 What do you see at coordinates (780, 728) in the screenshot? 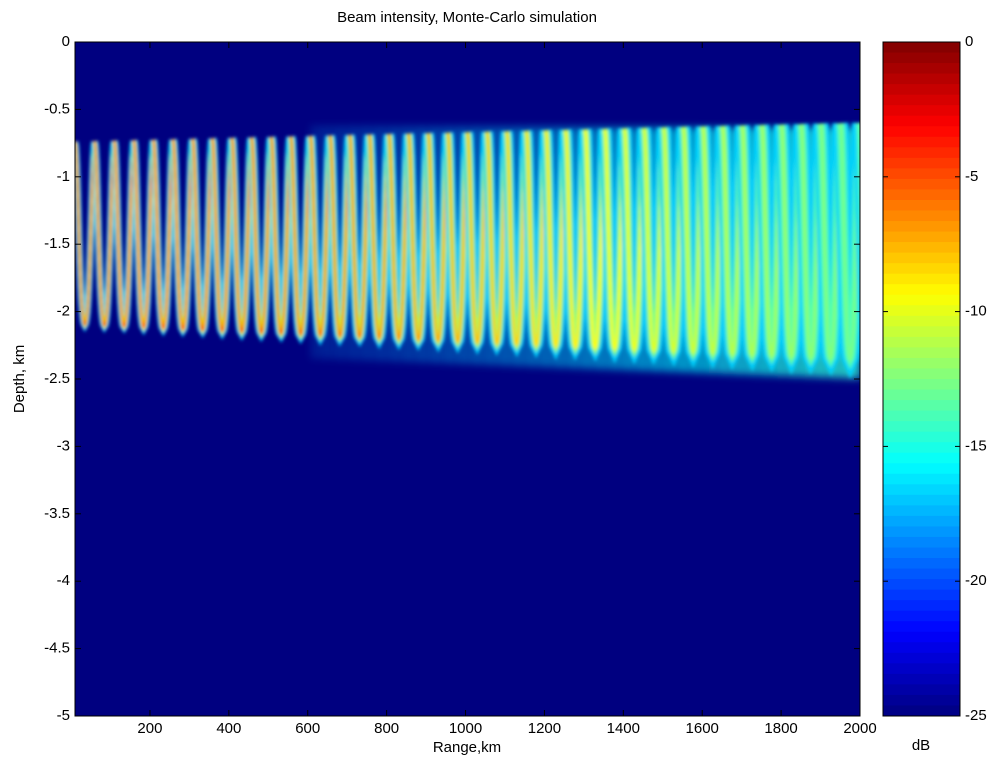
I see `x-tick-label: 1800` at bounding box center [780, 728].